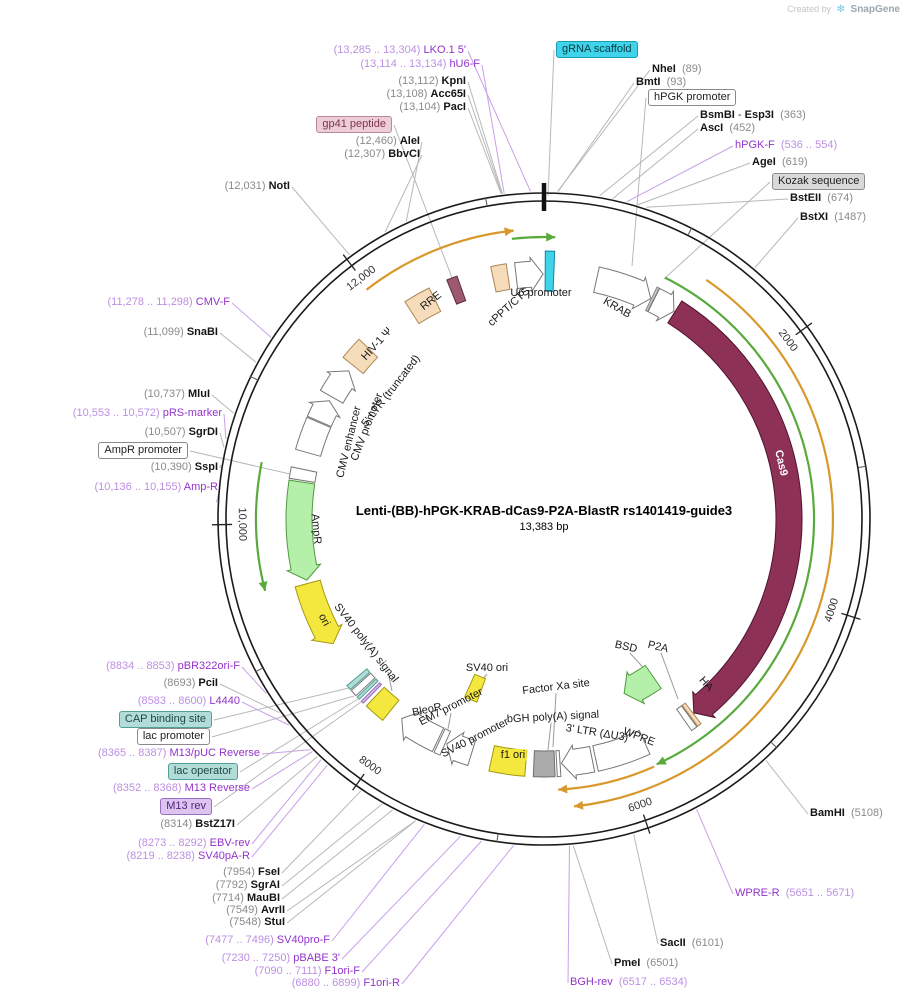 Image resolution: width=910 pixels, height=999 pixels. I want to click on leader-line-13-112-kpni, so click(485, 137).